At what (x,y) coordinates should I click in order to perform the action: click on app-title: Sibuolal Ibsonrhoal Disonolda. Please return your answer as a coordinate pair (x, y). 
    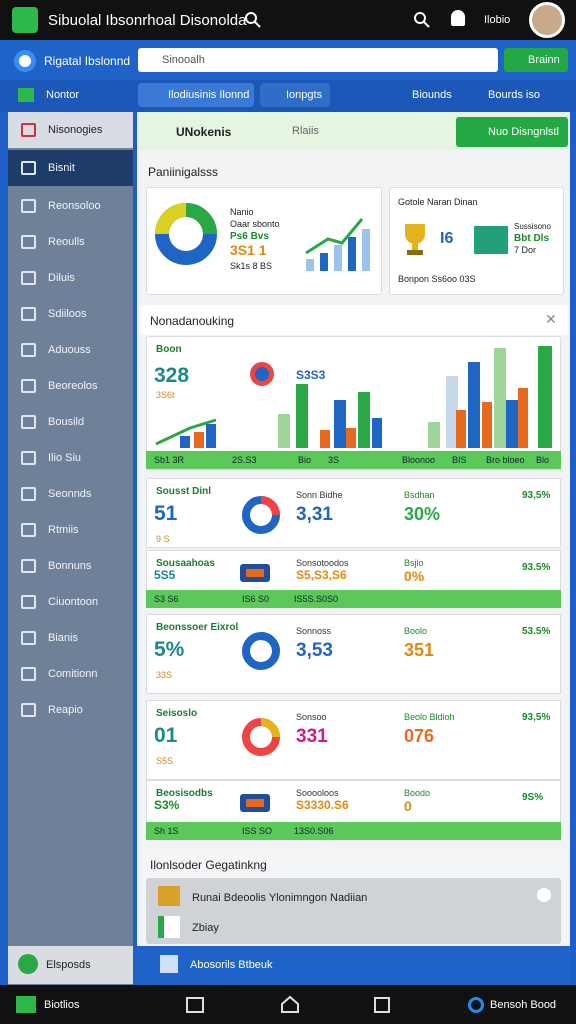
    Looking at the image, I should click on (147, 20).